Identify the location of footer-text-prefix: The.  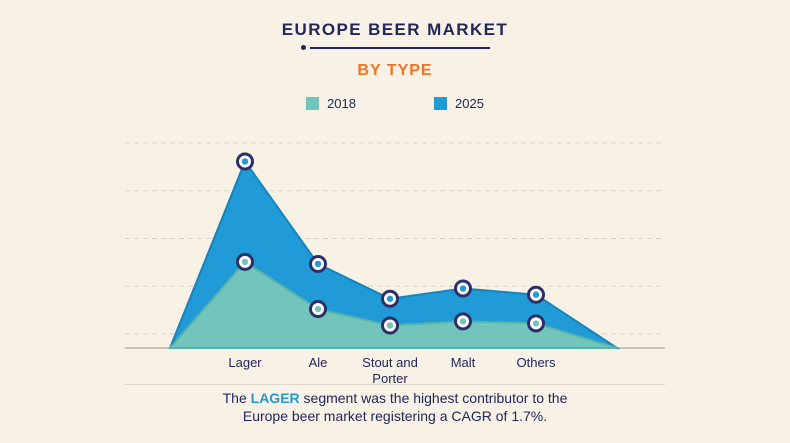
(236, 398).